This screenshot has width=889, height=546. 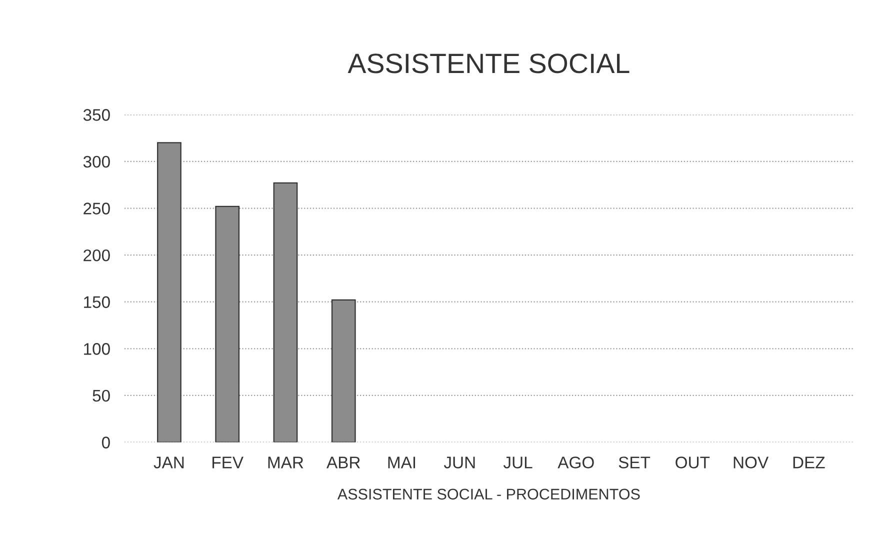 I want to click on x-tick-label: SET, so click(x=634, y=462).